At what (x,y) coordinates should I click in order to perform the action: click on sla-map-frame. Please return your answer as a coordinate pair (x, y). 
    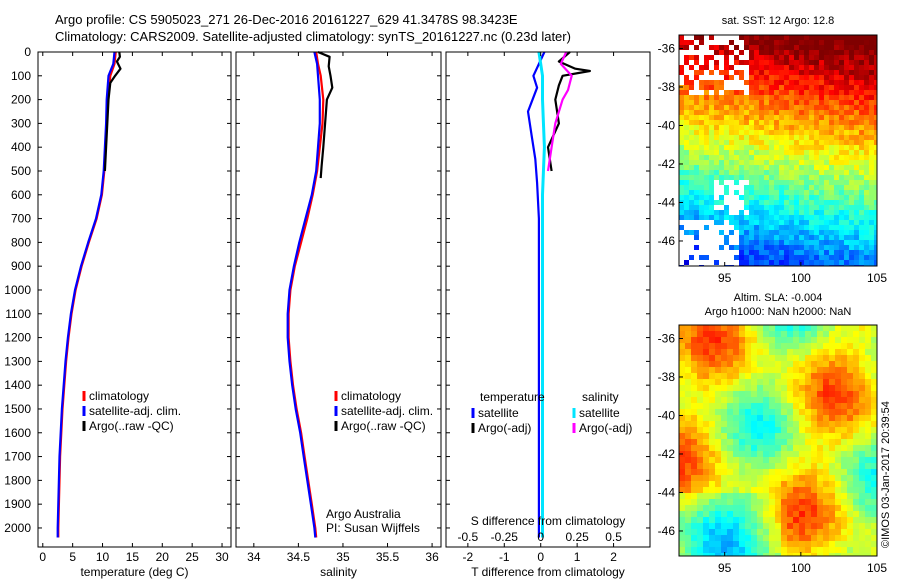
    Looking at the image, I should click on (778, 440).